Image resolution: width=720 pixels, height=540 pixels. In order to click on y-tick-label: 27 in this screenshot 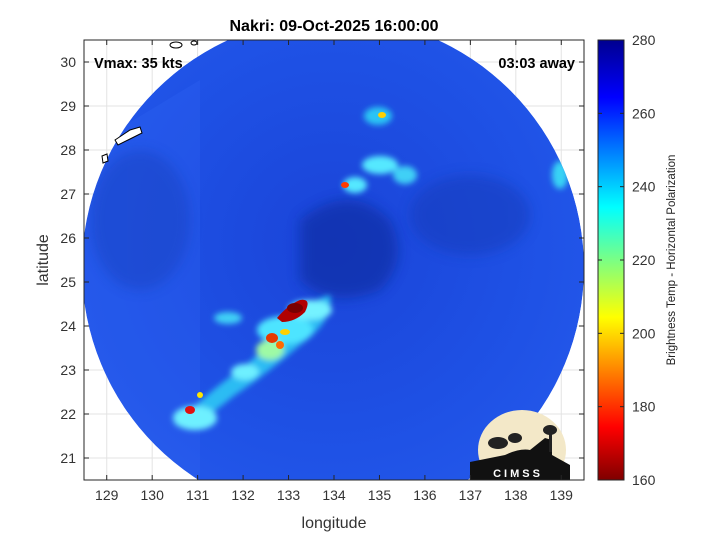, I will do `click(68, 194)`.